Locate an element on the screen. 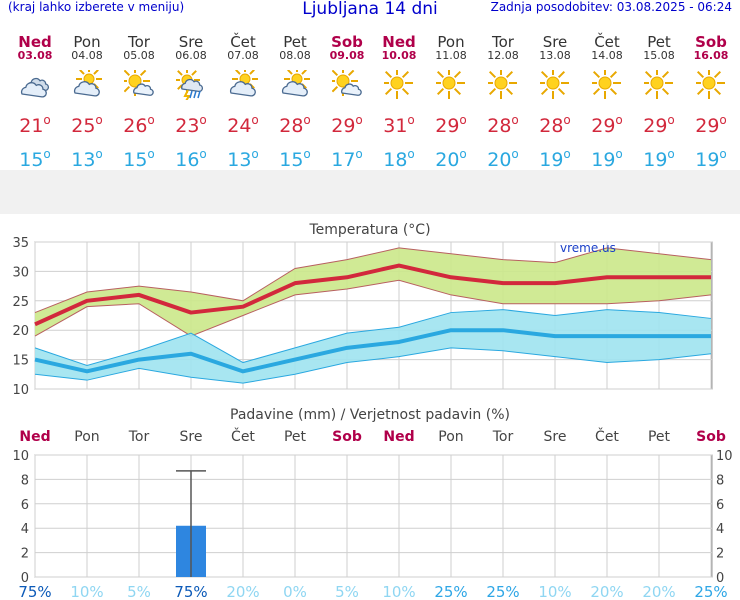 Image resolution: width=740 pixels, height=600 pixels. day-name: Tor is located at coordinates (139, 42).